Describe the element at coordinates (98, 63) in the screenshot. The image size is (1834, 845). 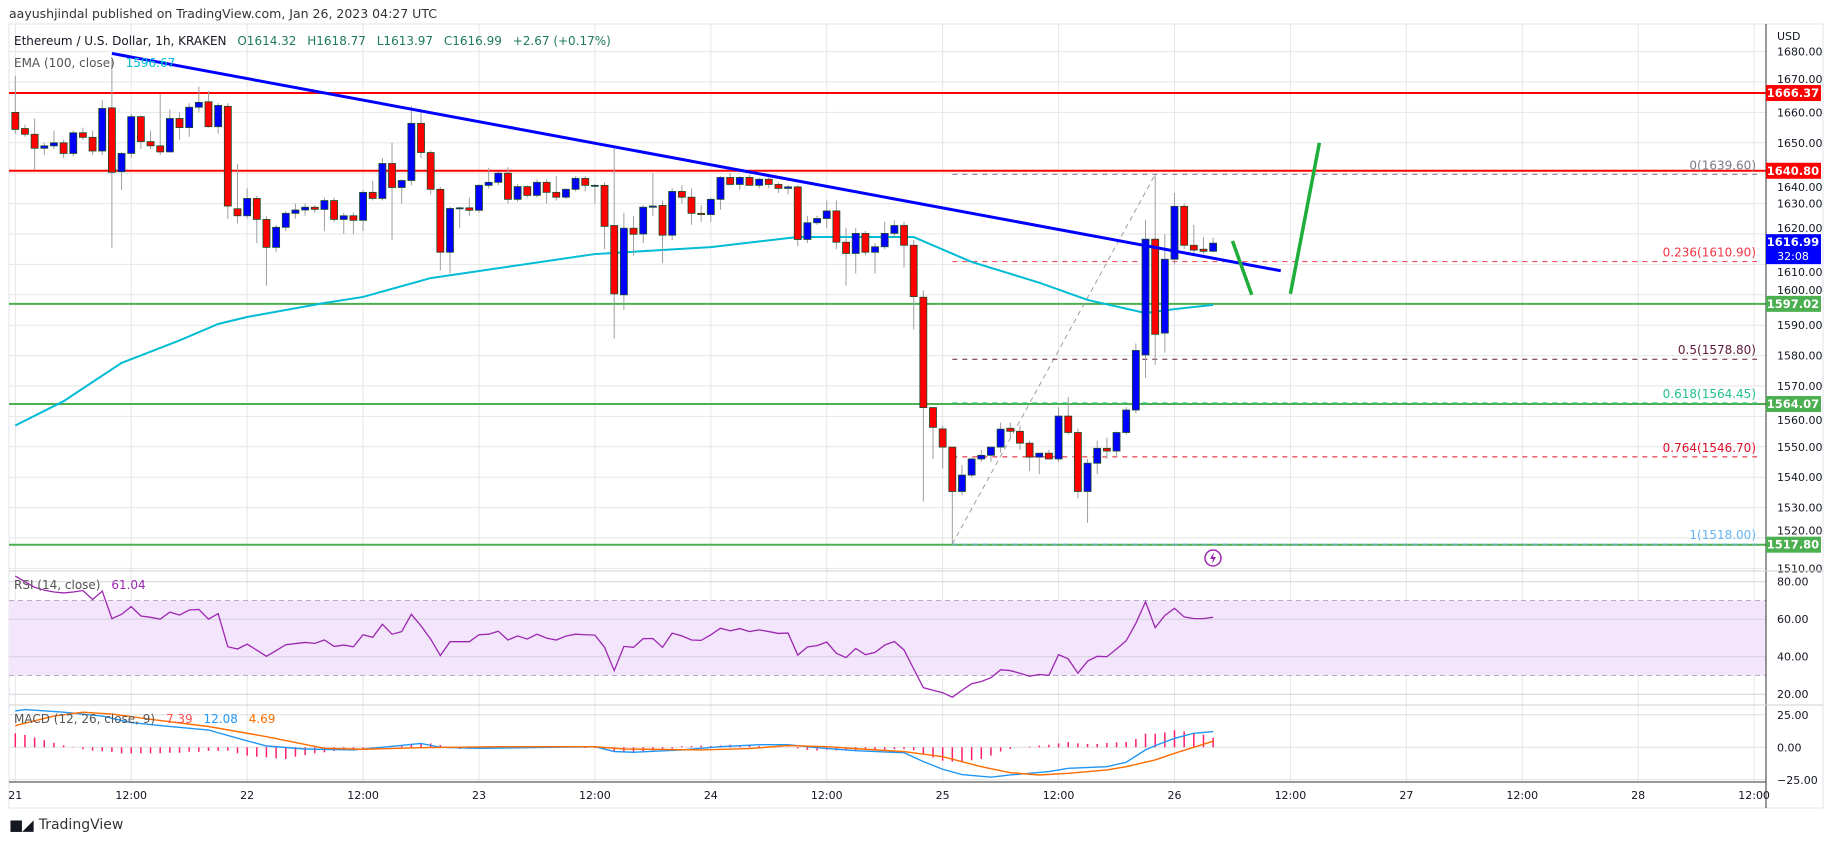
I see `ema-legend: EMA (100, close) 1596.67` at that location.